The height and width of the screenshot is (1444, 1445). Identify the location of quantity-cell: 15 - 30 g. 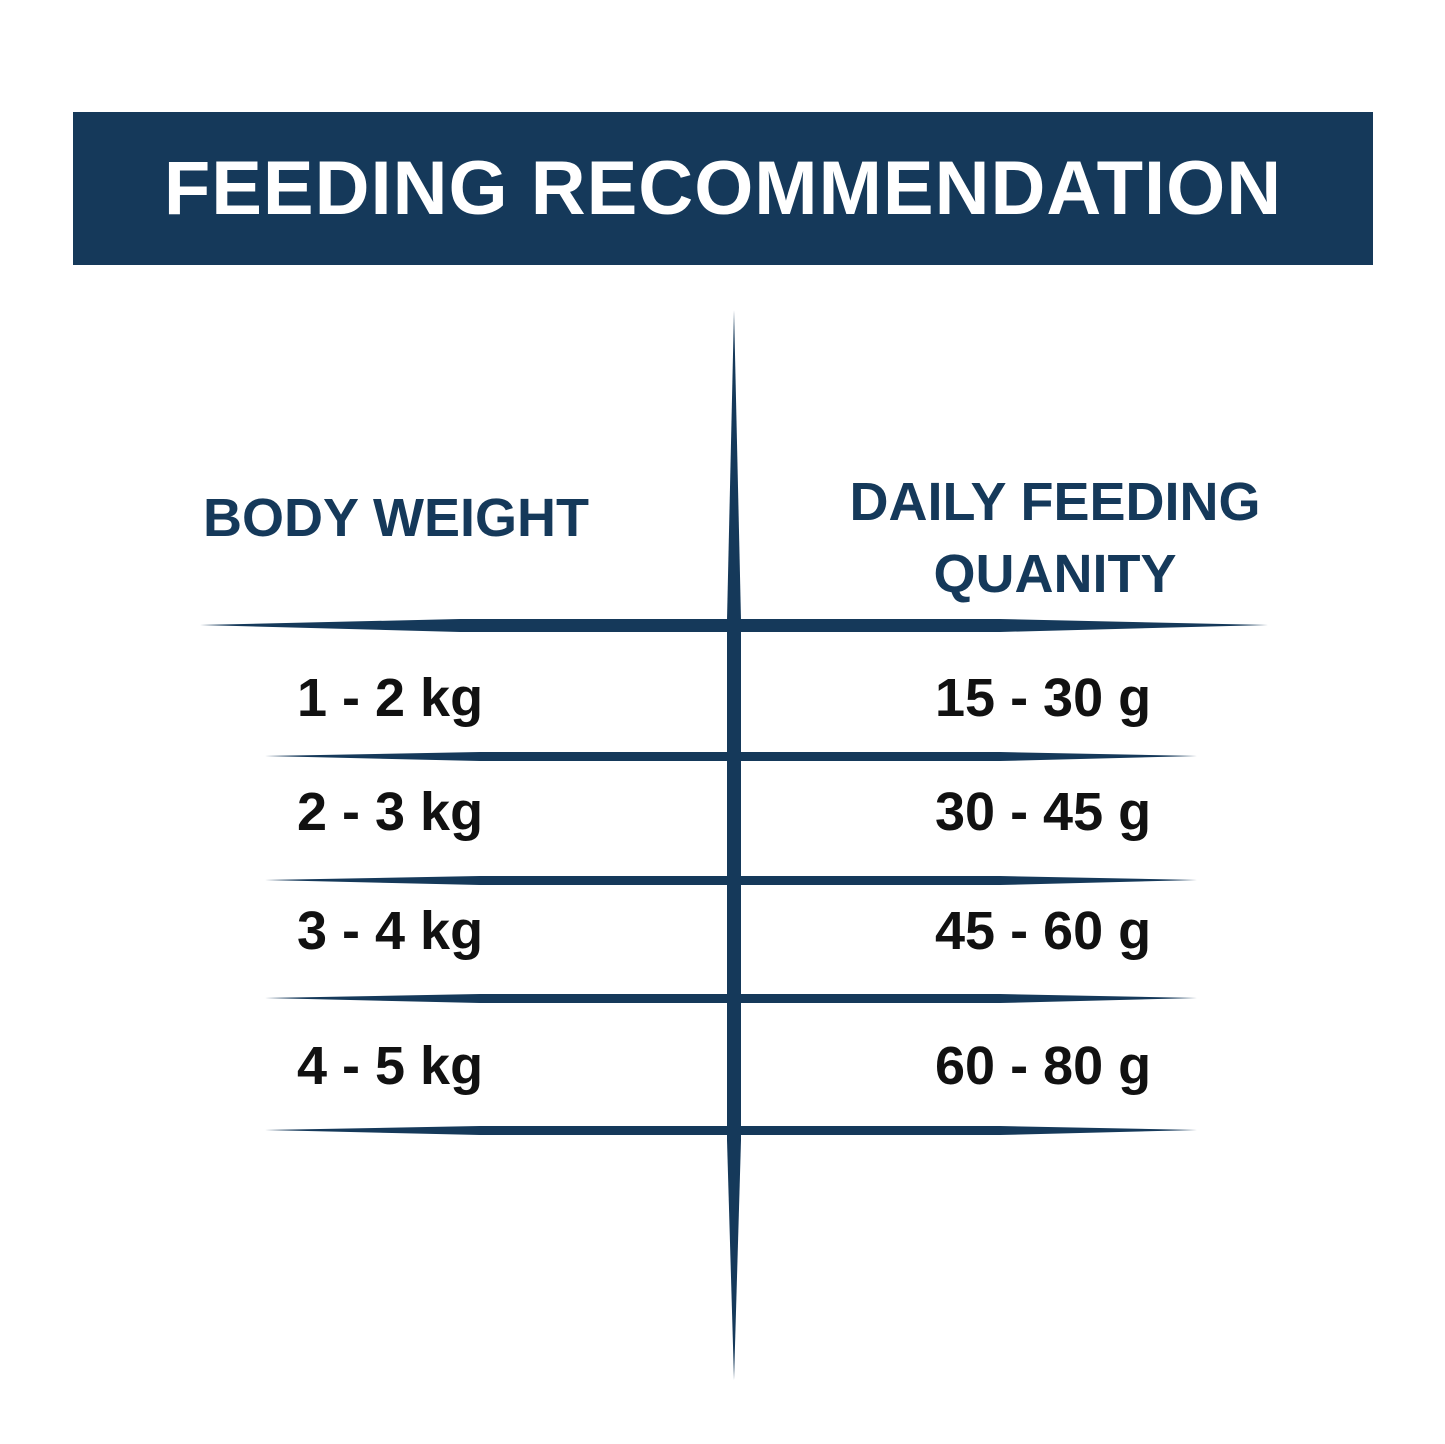
(1043, 698).